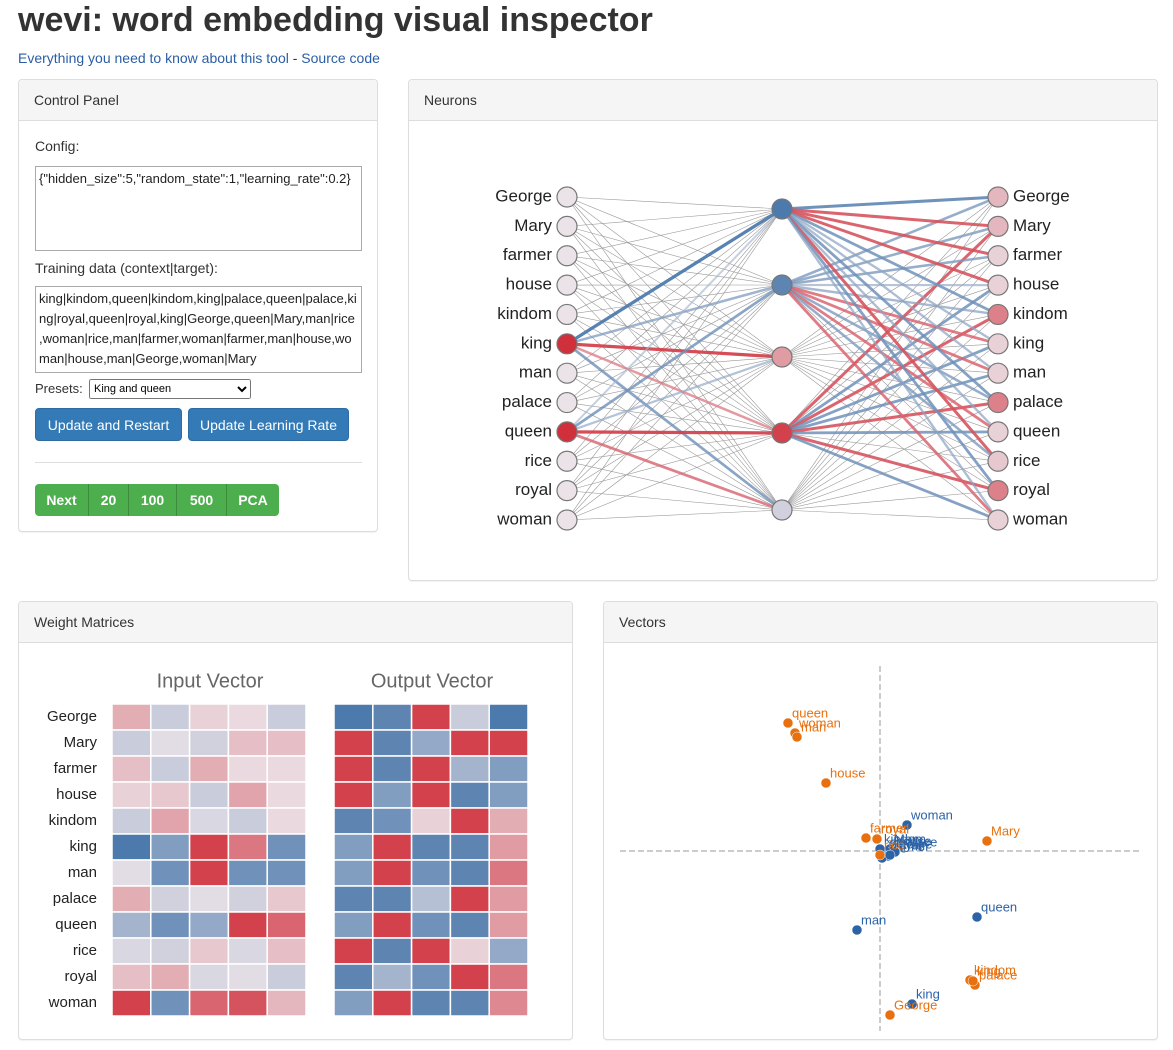  Describe the element at coordinates (62, 500) in the screenshot. I see `step-button: Next` at that location.